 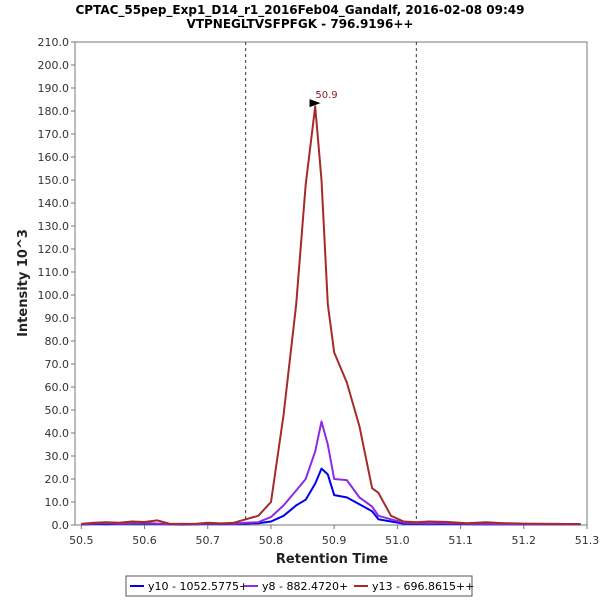 What do you see at coordinates (57, 364) in the screenshot?
I see `y-tick-label: 70.0` at bounding box center [57, 364].